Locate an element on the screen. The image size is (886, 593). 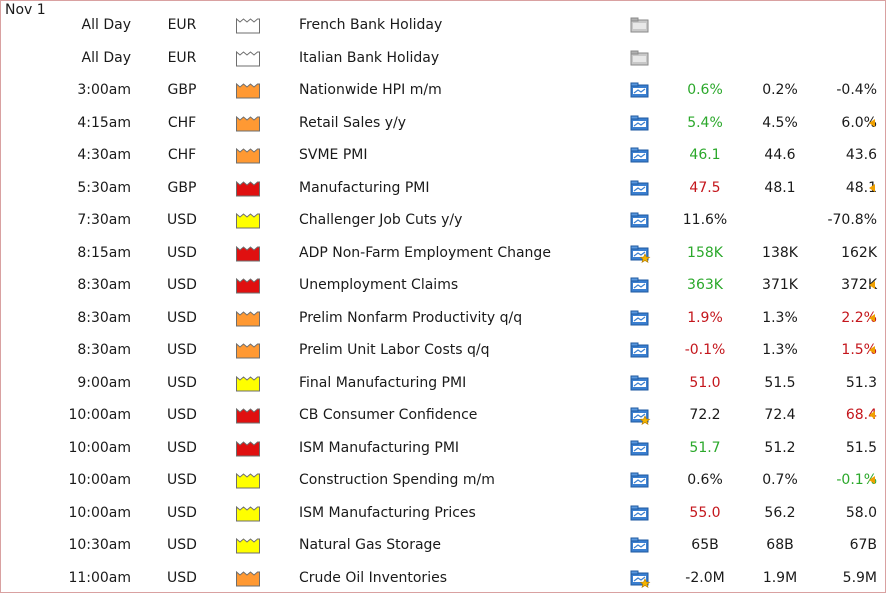
event-title: Natural Gas Storage is located at coordinates (370, 545).